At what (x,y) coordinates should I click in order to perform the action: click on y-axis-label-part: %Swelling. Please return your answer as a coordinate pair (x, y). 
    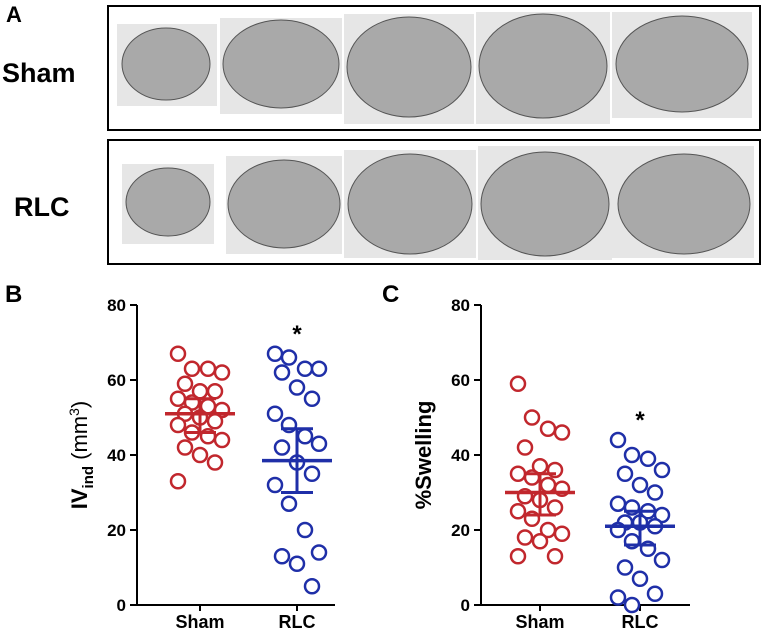
    Looking at the image, I should click on (423, 455).